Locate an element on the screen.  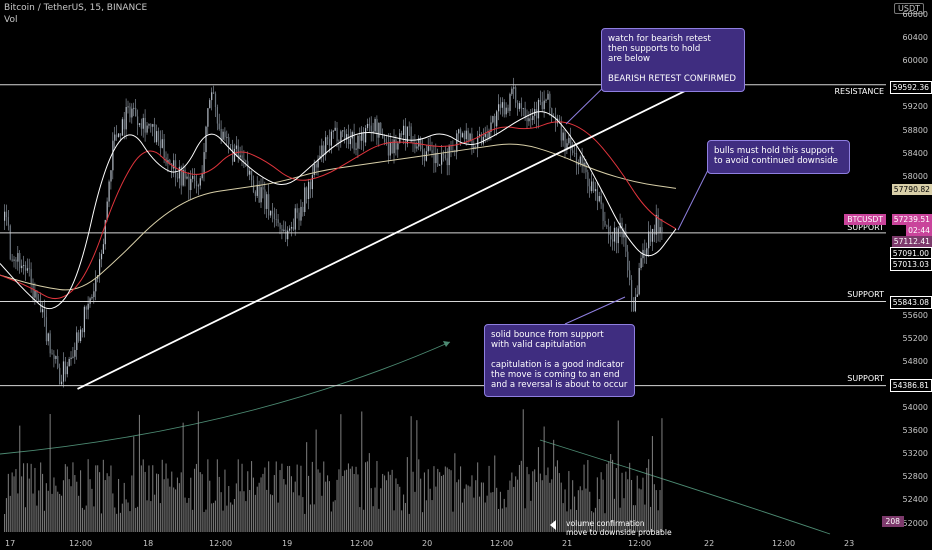
time-tick-label: 19 is located at coordinates (287, 543).